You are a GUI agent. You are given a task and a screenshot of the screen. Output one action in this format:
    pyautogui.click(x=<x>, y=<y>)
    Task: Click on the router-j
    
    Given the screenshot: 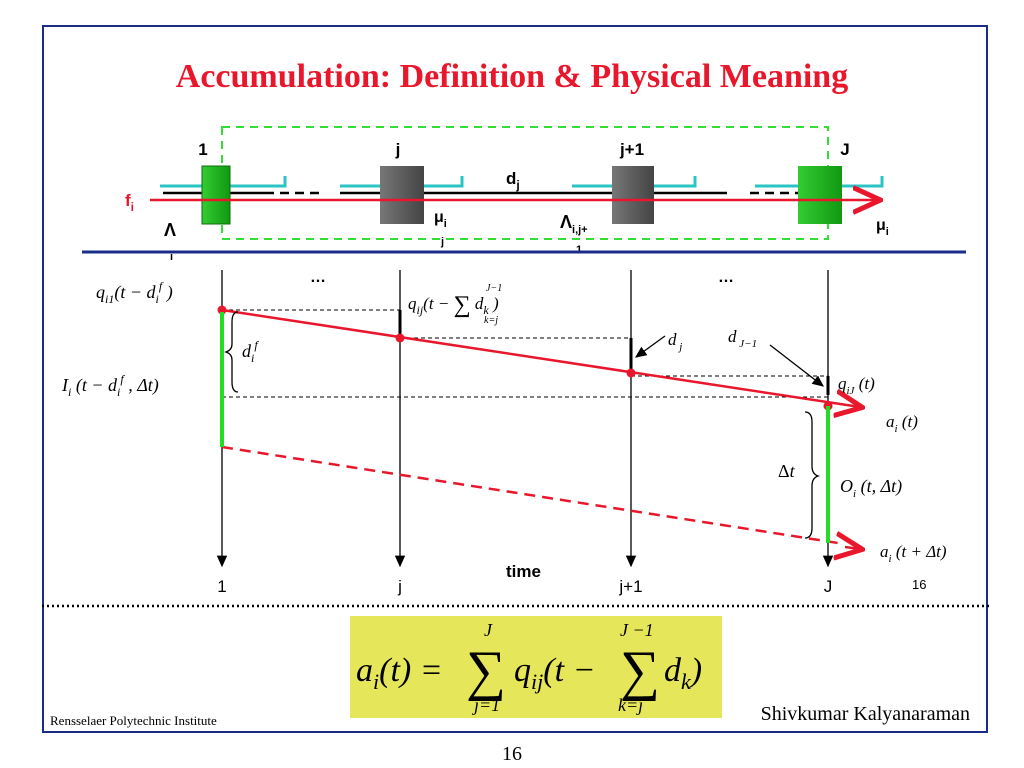 What is the action you would take?
    pyautogui.click(x=402, y=195)
    